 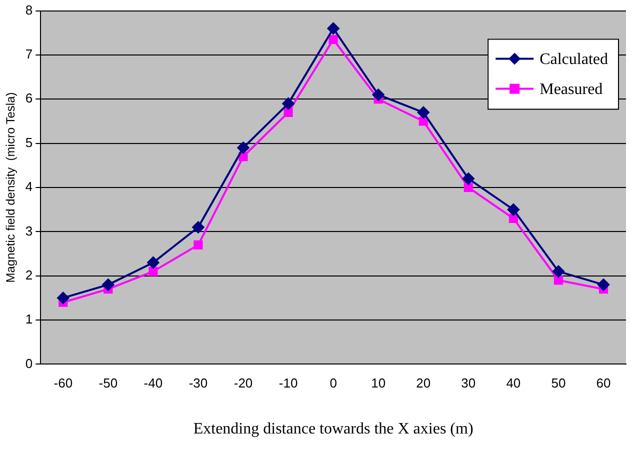 What do you see at coordinates (333, 429) in the screenshot?
I see `x-axis-title: Extending distance towards the X axies (m)` at bounding box center [333, 429].